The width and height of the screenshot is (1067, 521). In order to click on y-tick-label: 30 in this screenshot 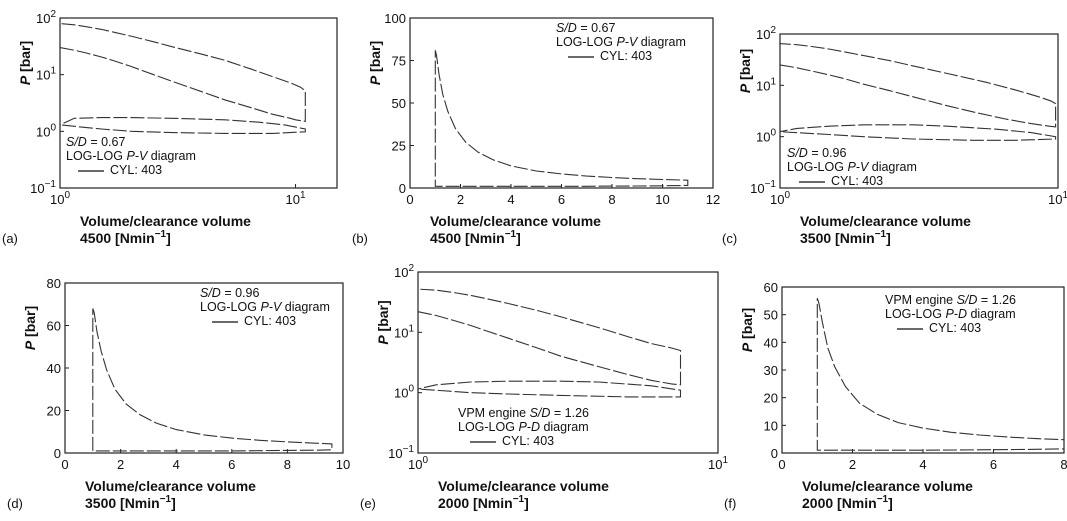, I will do `click(771, 370)`.